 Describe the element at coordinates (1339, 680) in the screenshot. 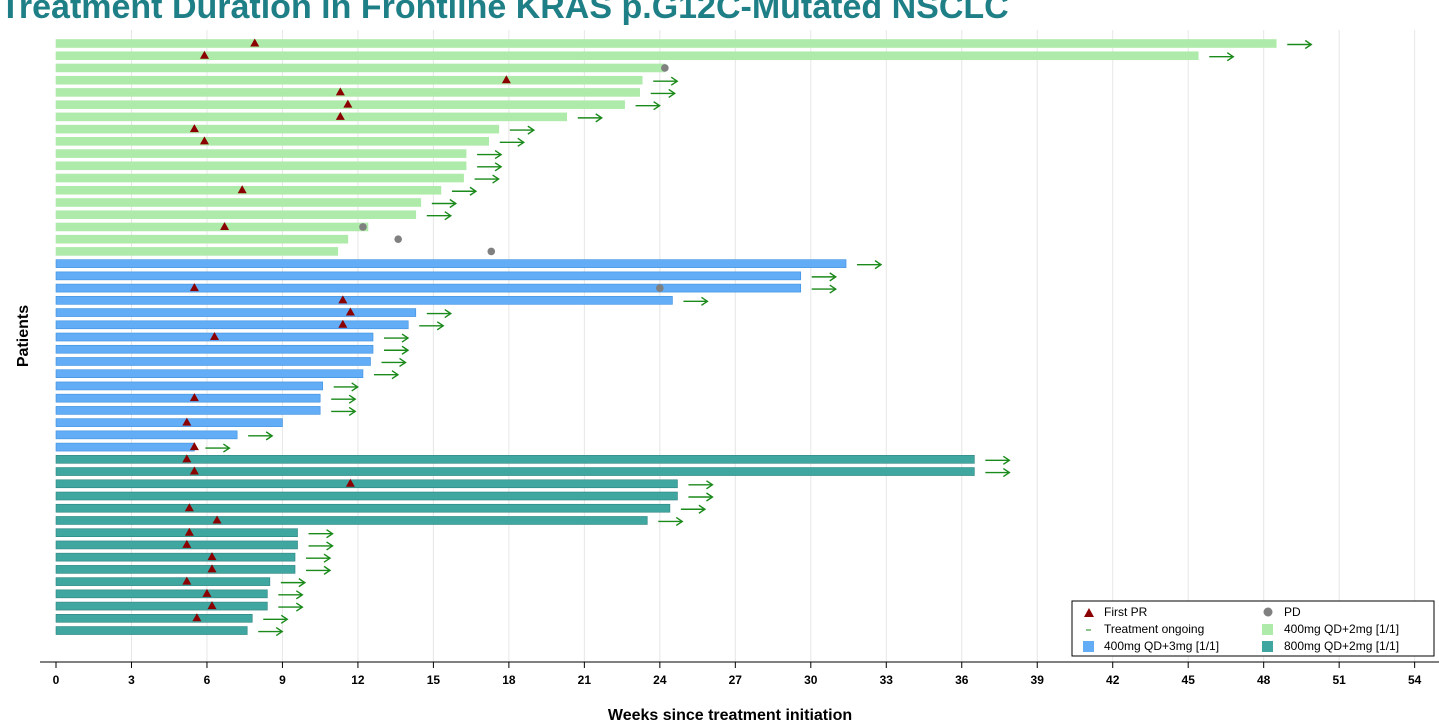

I see `x-tick-label: 51` at that location.